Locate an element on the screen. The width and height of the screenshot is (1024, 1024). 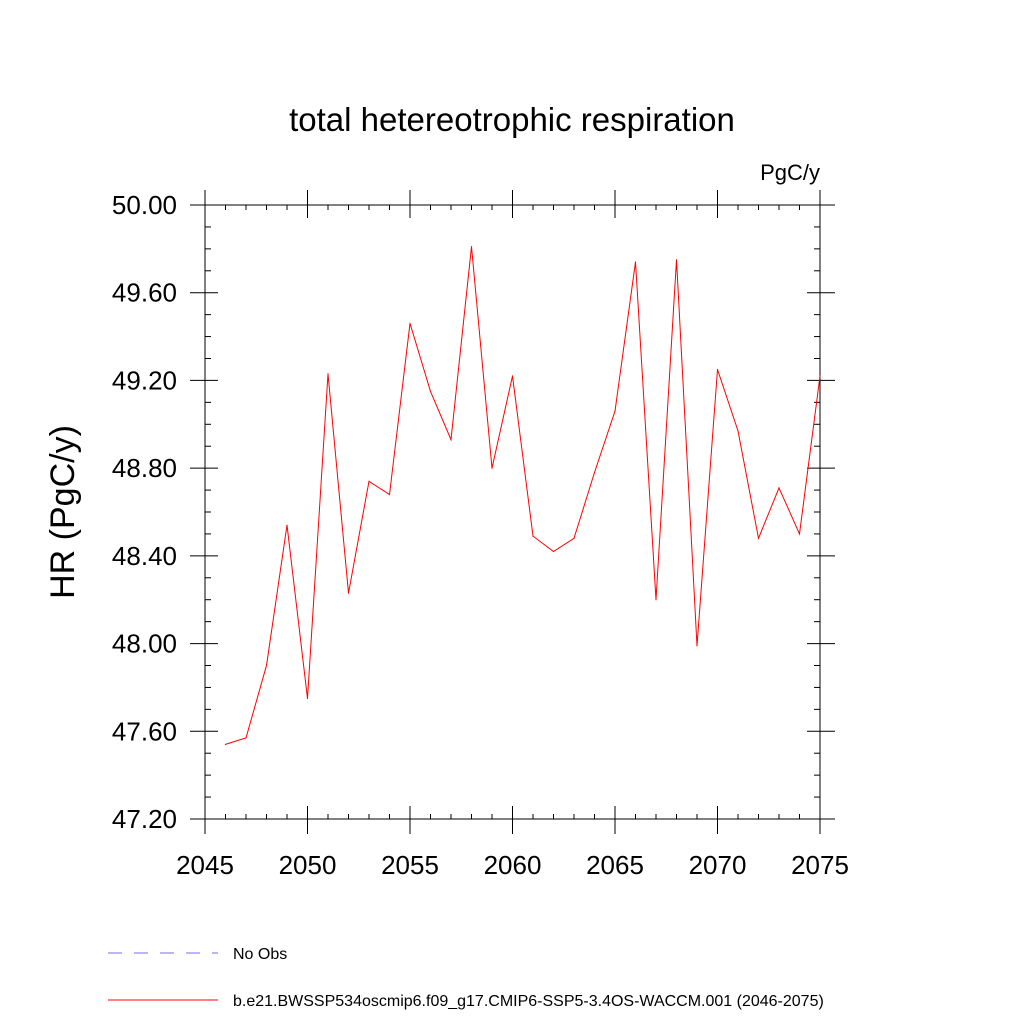
y-tick-label: 47.20 is located at coordinates (144, 819).